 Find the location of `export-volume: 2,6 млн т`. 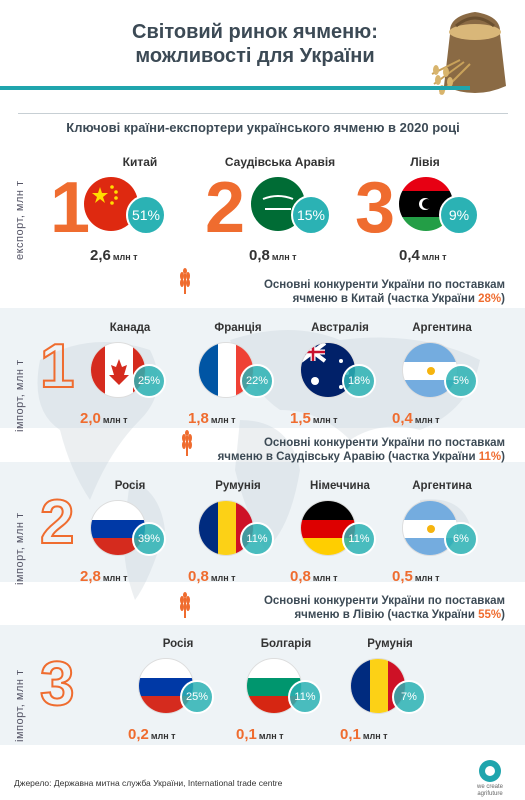

export-volume: 2,6 млн т is located at coordinates (114, 255).